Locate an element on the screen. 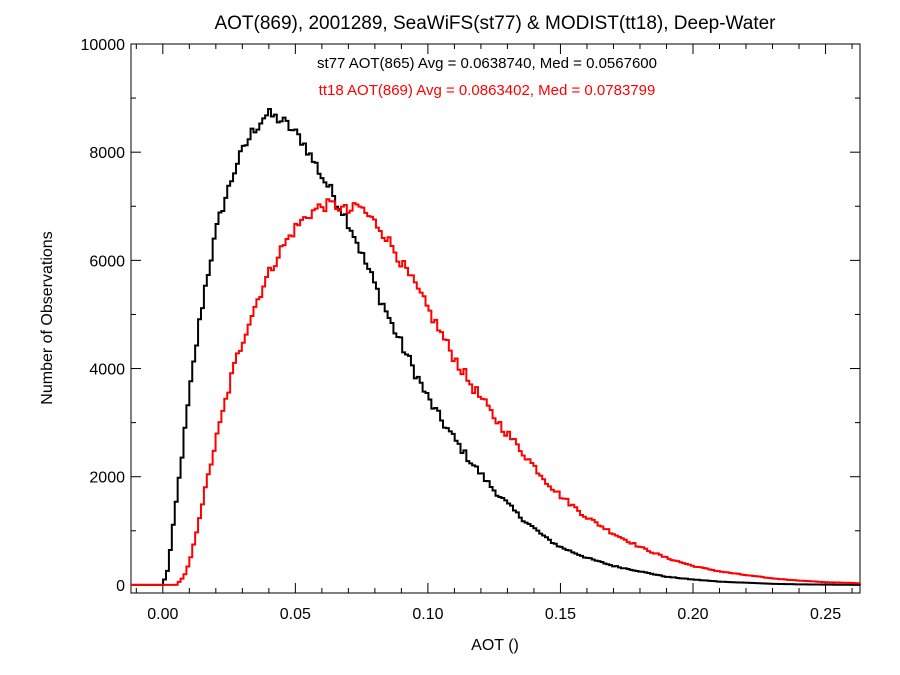 This screenshot has width=900, height=675. y-tick-label: 10000 is located at coordinates (103, 45).